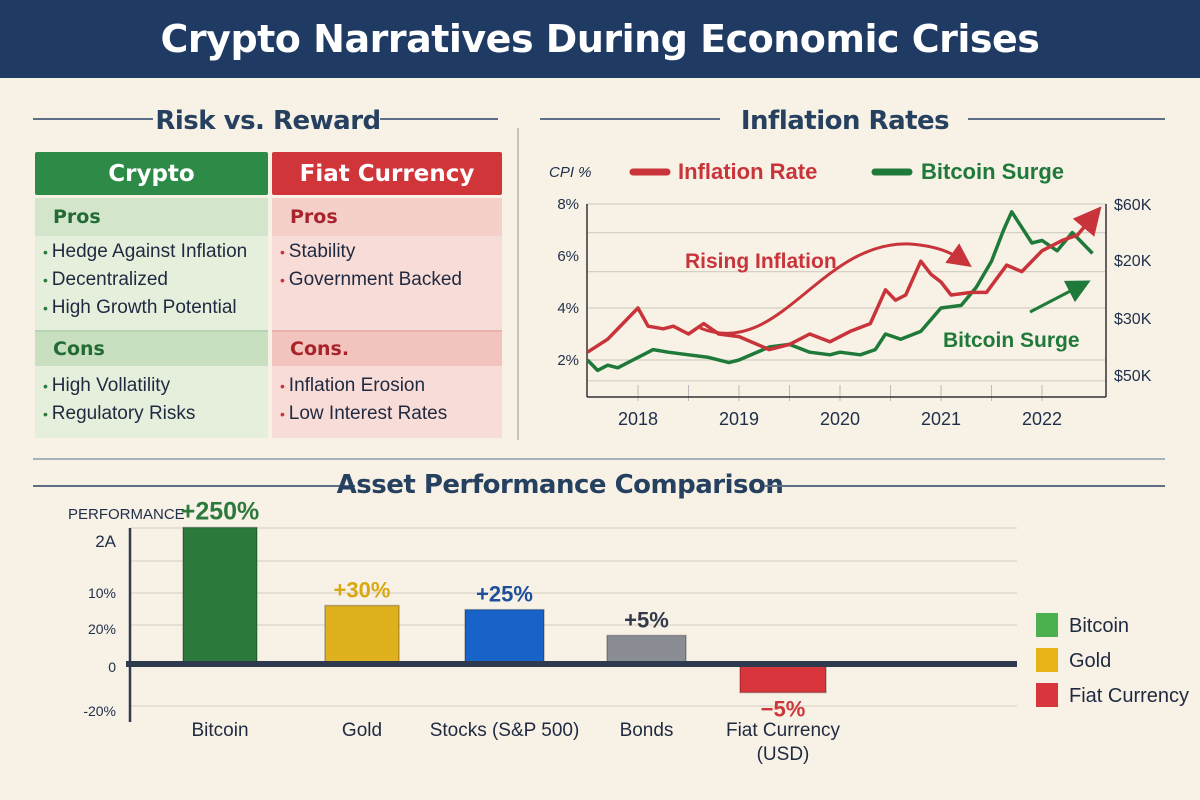 This screenshot has width=1200, height=800. What do you see at coordinates (126, 514) in the screenshot?
I see `y-axis-label: PERFORMANCE` at bounding box center [126, 514].